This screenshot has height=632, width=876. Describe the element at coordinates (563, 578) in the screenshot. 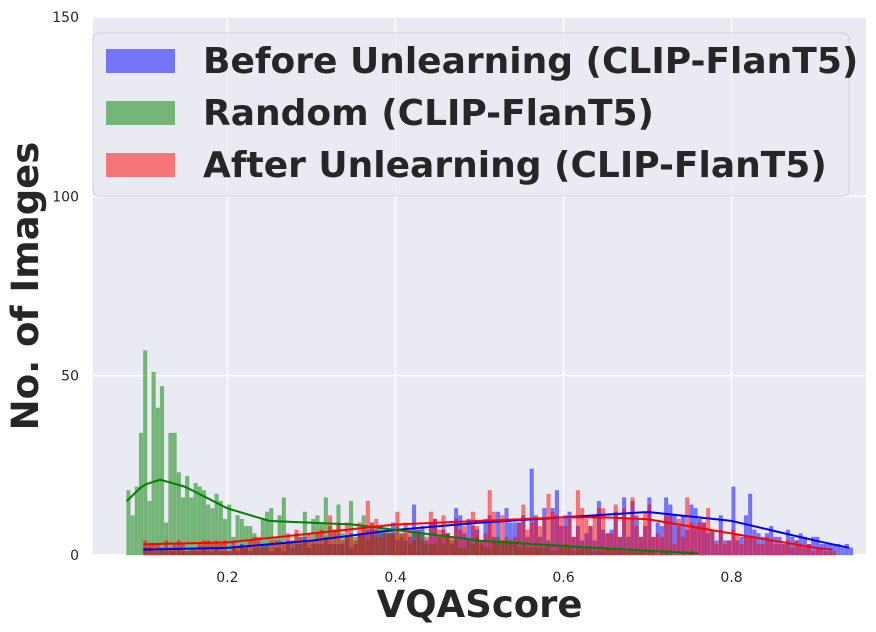

I see `x-tick-label: 0.6` at that location.